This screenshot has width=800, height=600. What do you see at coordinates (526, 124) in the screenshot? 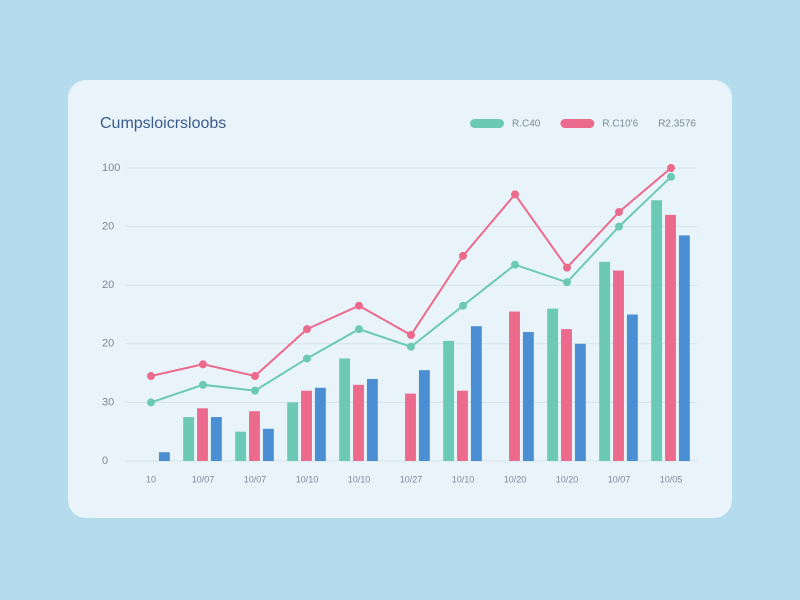
I see `legend-label: R.C40` at bounding box center [526, 124].